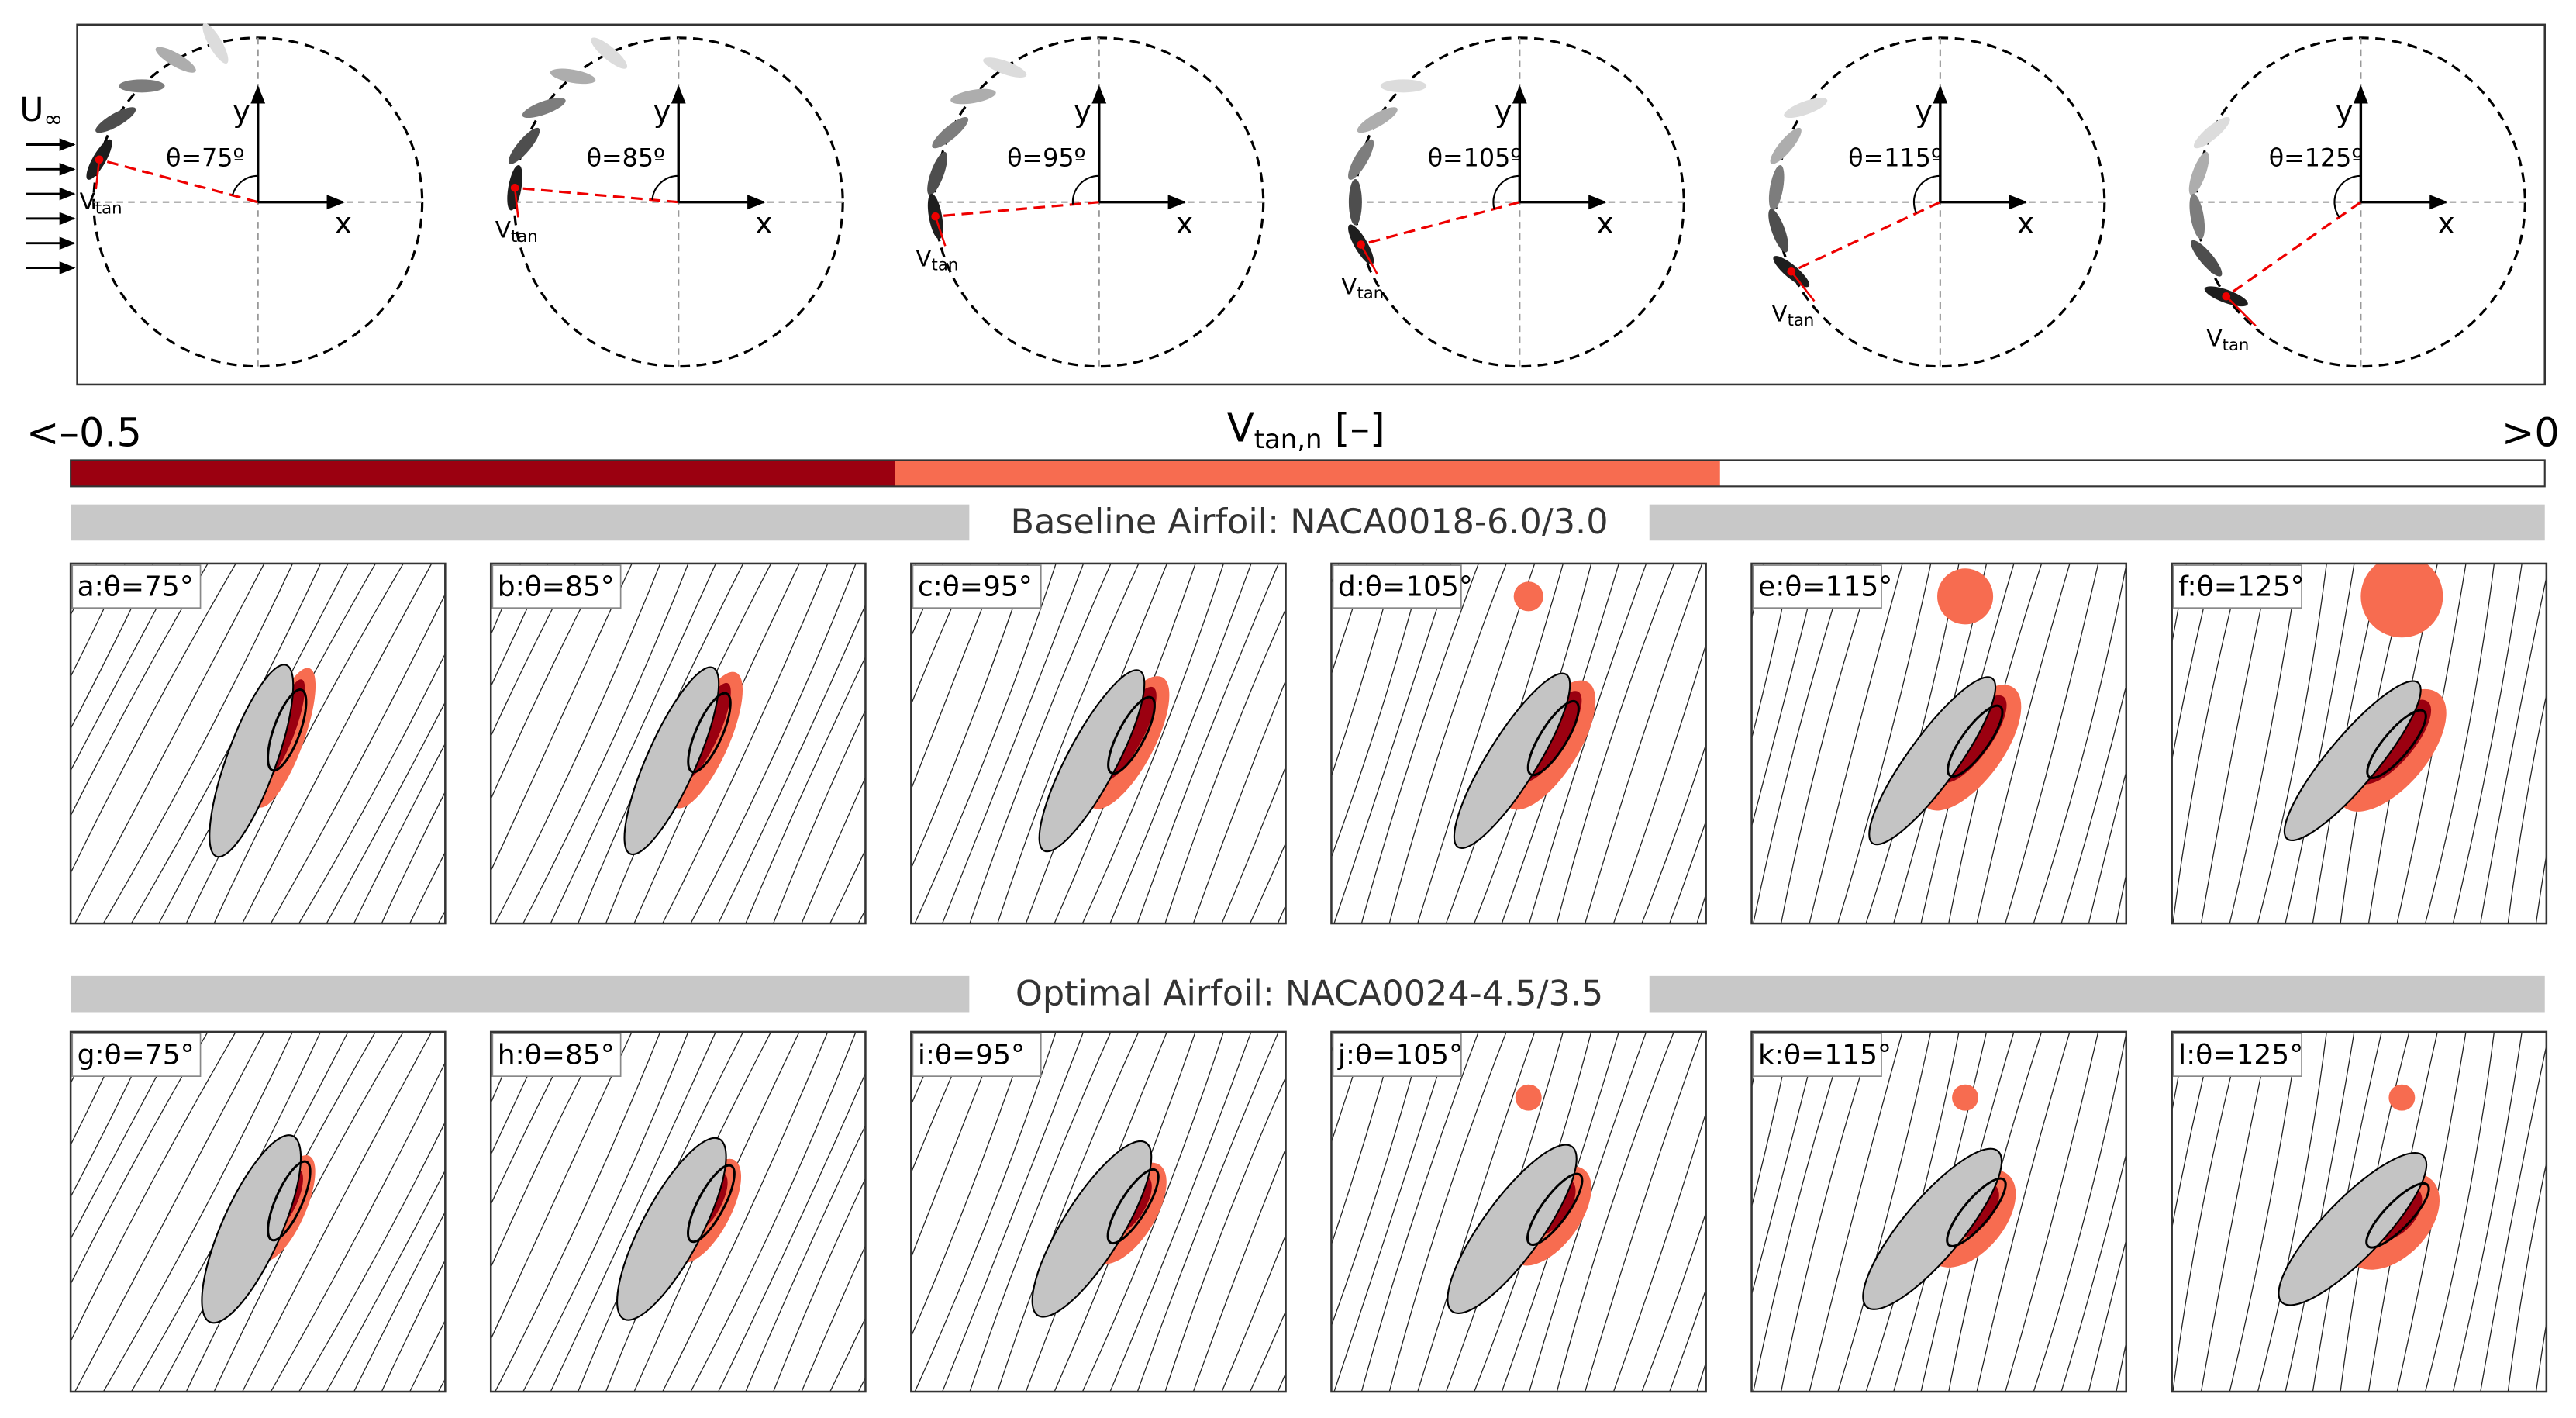 The height and width of the screenshot is (1418, 2576). What do you see at coordinates (2316, 159) in the screenshot?
I see `theta-label: θ=125º` at bounding box center [2316, 159].